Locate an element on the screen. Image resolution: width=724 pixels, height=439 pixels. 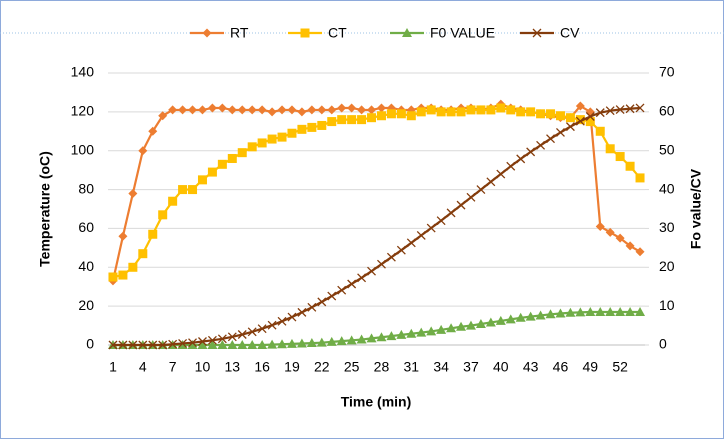
legend-marker is located at coordinates (537, 33).